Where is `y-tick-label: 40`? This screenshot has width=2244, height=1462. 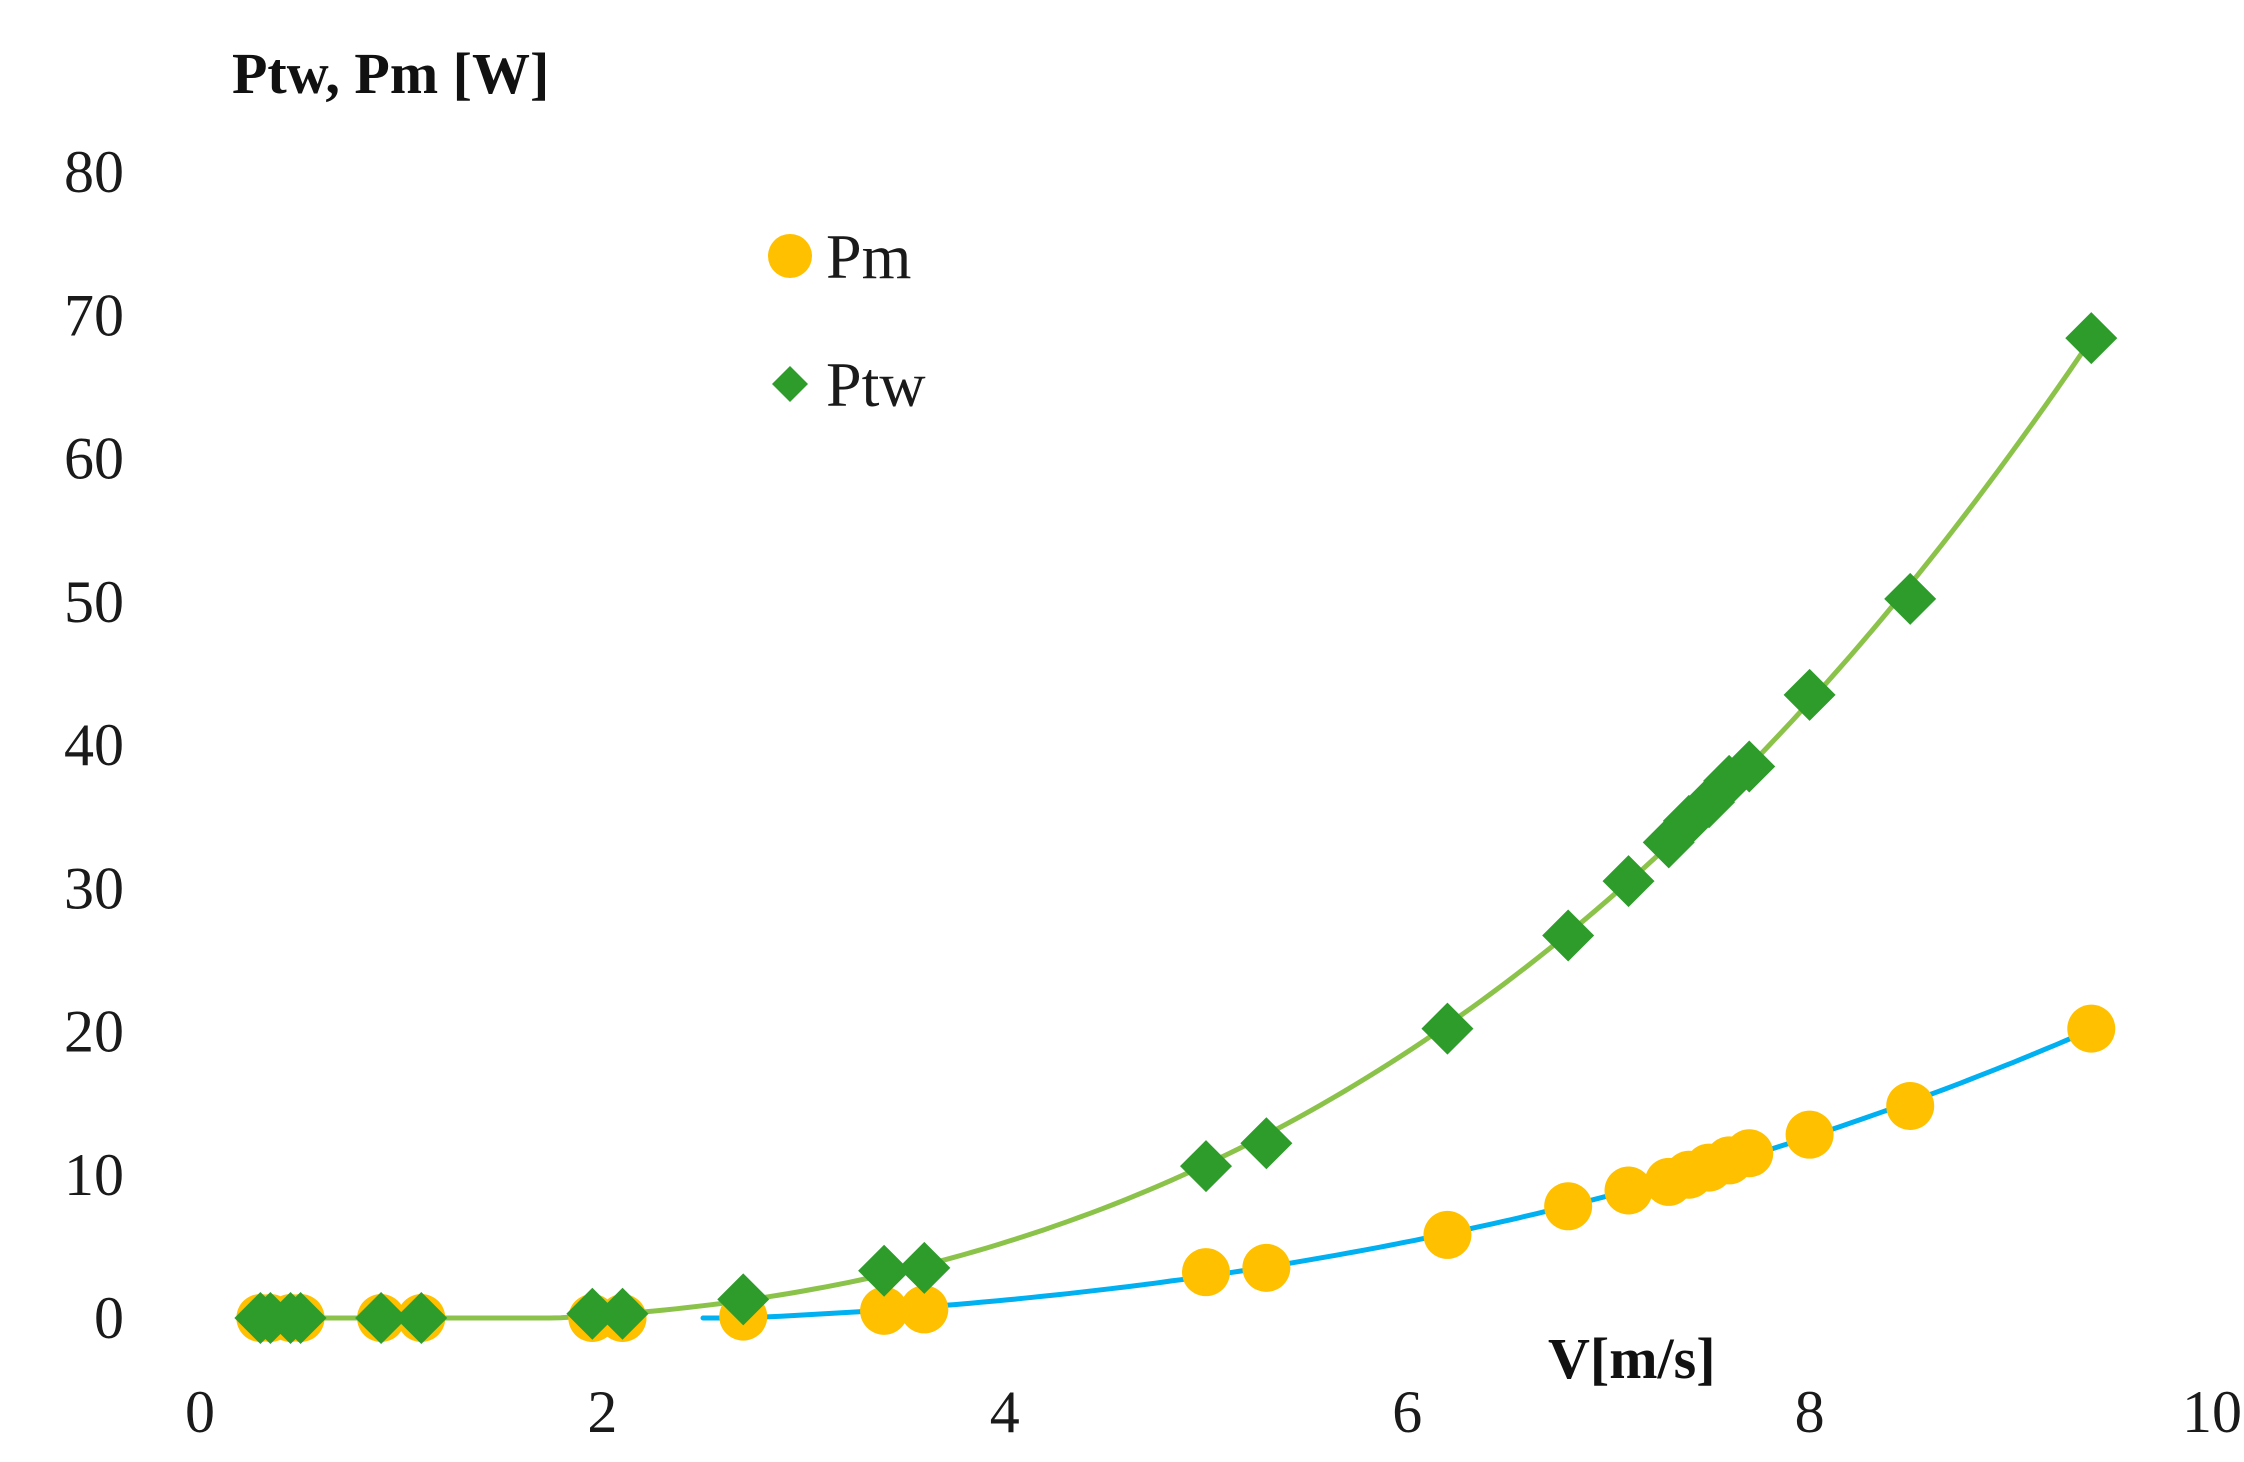 y-tick-label: 40 is located at coordinates (94, 745).